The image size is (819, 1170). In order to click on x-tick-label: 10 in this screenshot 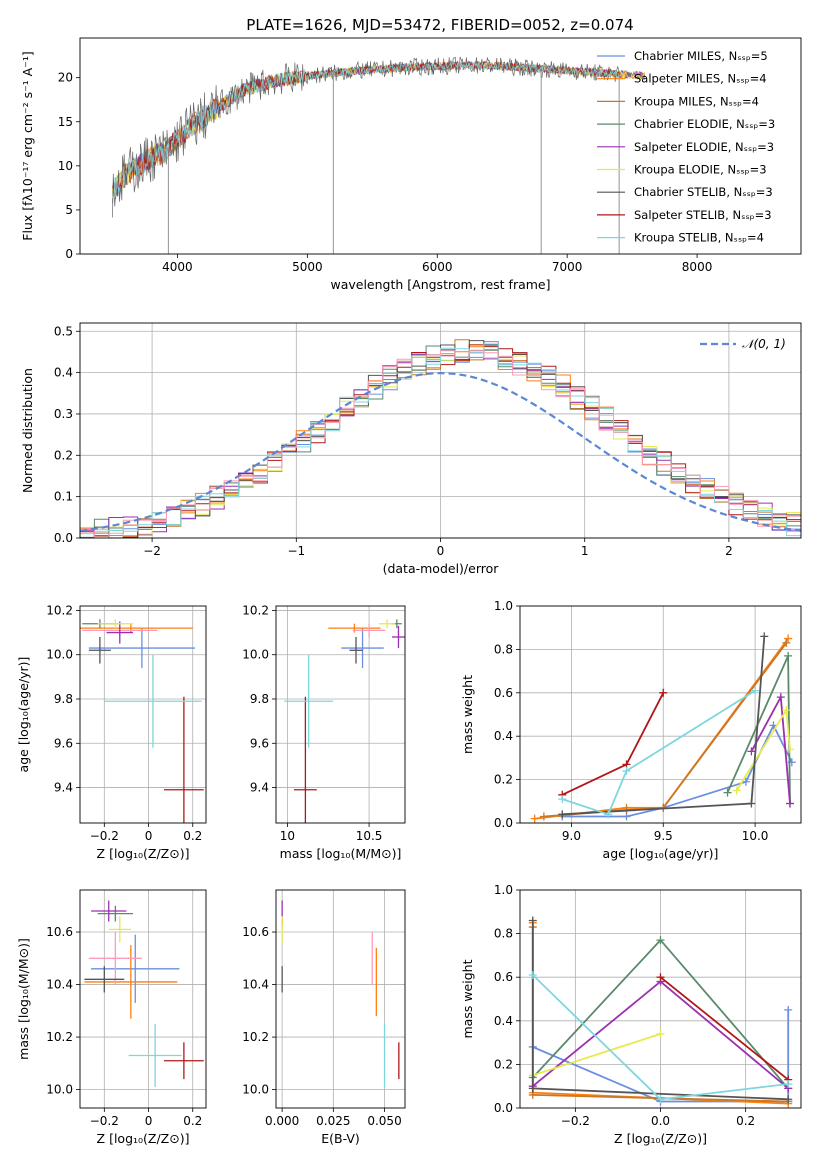, I will do `click(287, 836)`.